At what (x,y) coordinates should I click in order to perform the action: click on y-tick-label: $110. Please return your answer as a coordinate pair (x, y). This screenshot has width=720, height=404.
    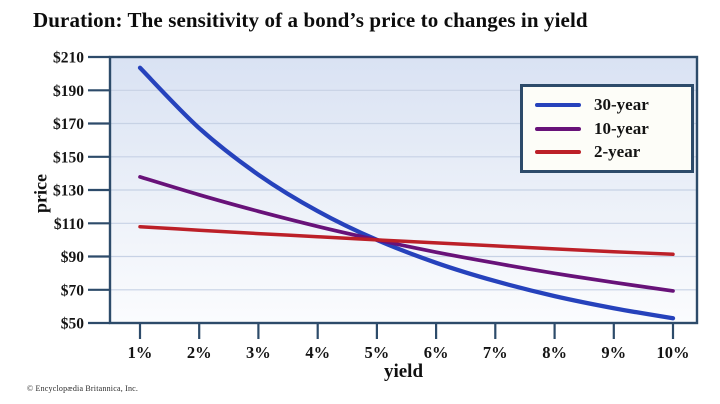
    Looking at the image, I should click on (69, 224).